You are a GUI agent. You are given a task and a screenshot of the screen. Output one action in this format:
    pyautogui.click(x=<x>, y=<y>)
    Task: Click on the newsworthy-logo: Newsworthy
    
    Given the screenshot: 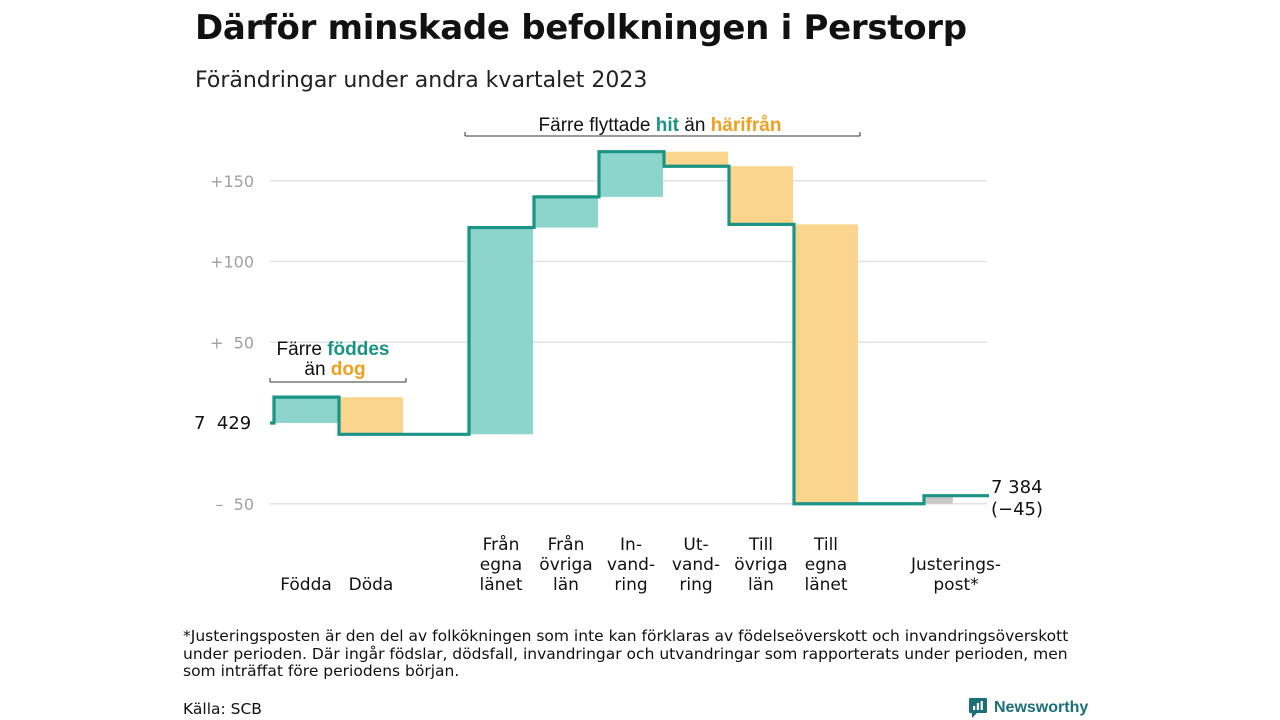 What is the action you would take?
    pyautogui.click(x=1028, y=708)
    